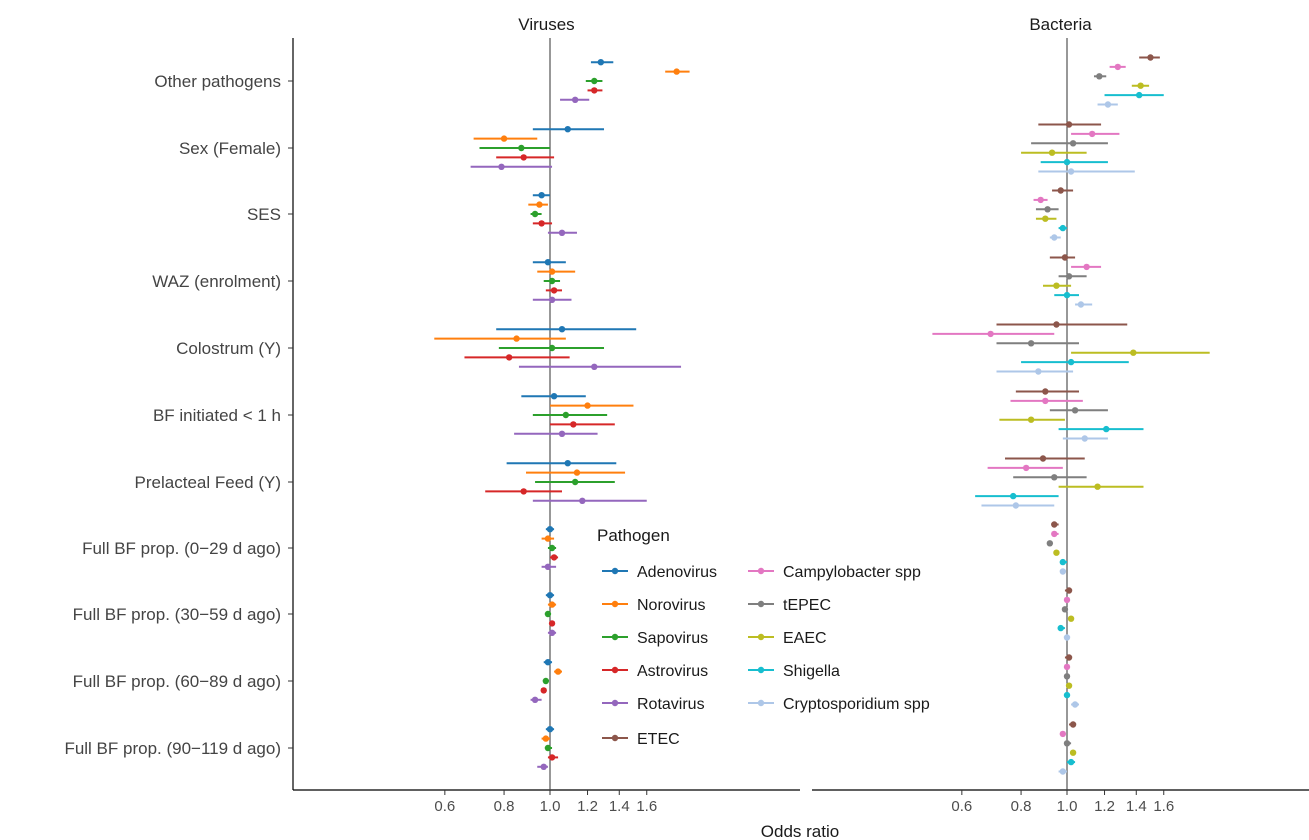 The height and width of the screenshot is (840, 1309). I want to click on series-sapovirus, so click(547, 414).